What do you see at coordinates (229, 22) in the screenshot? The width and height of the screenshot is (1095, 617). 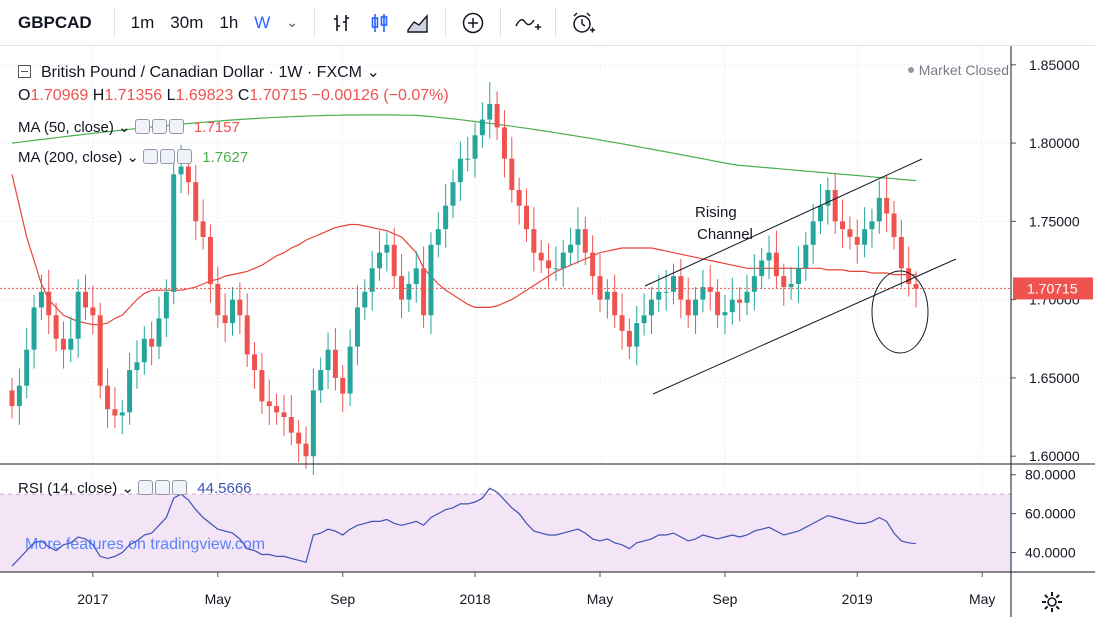 I see `interval-1h-button: 1h` at bounding box center [229, 22].